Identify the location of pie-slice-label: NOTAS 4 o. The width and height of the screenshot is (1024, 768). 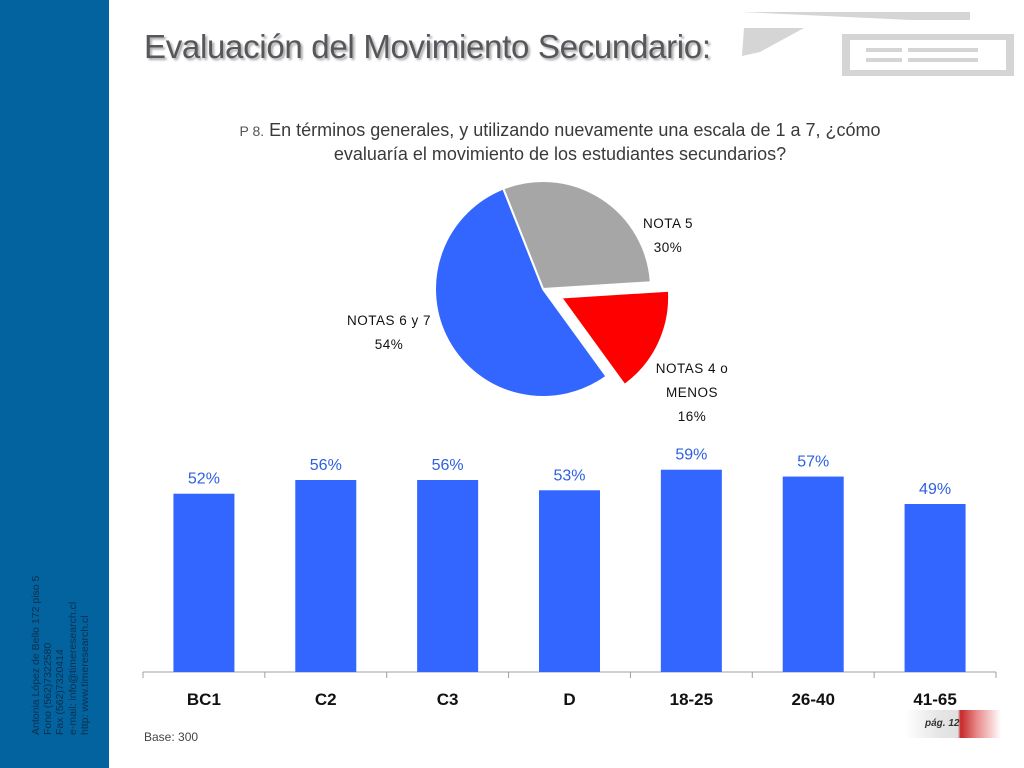
(692, 368).